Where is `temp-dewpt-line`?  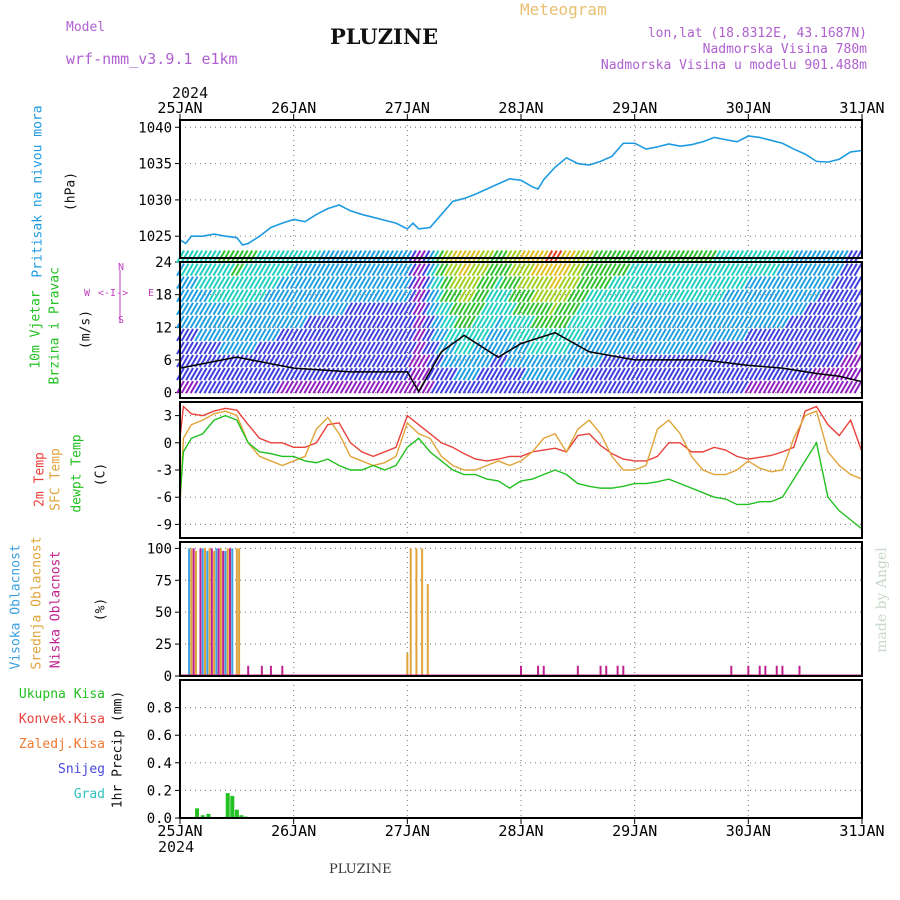 temp-dewpt-line is located at coordinates (521, 472).